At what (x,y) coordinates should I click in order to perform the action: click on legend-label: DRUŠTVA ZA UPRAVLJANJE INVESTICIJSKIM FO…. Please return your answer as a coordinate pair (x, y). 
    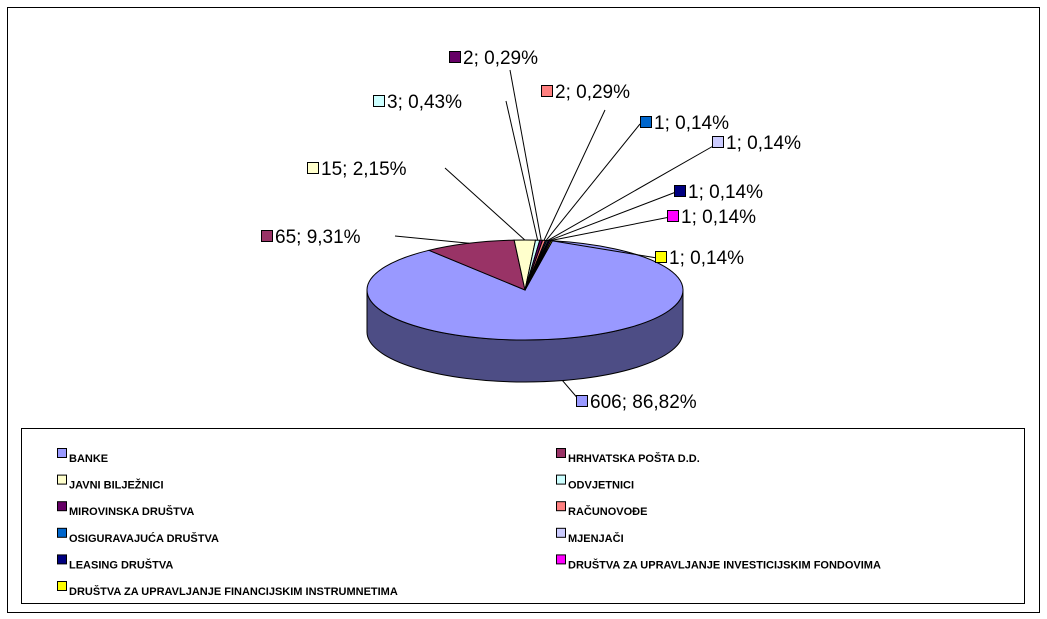
    Looking at the image, I should click on (724, 564).